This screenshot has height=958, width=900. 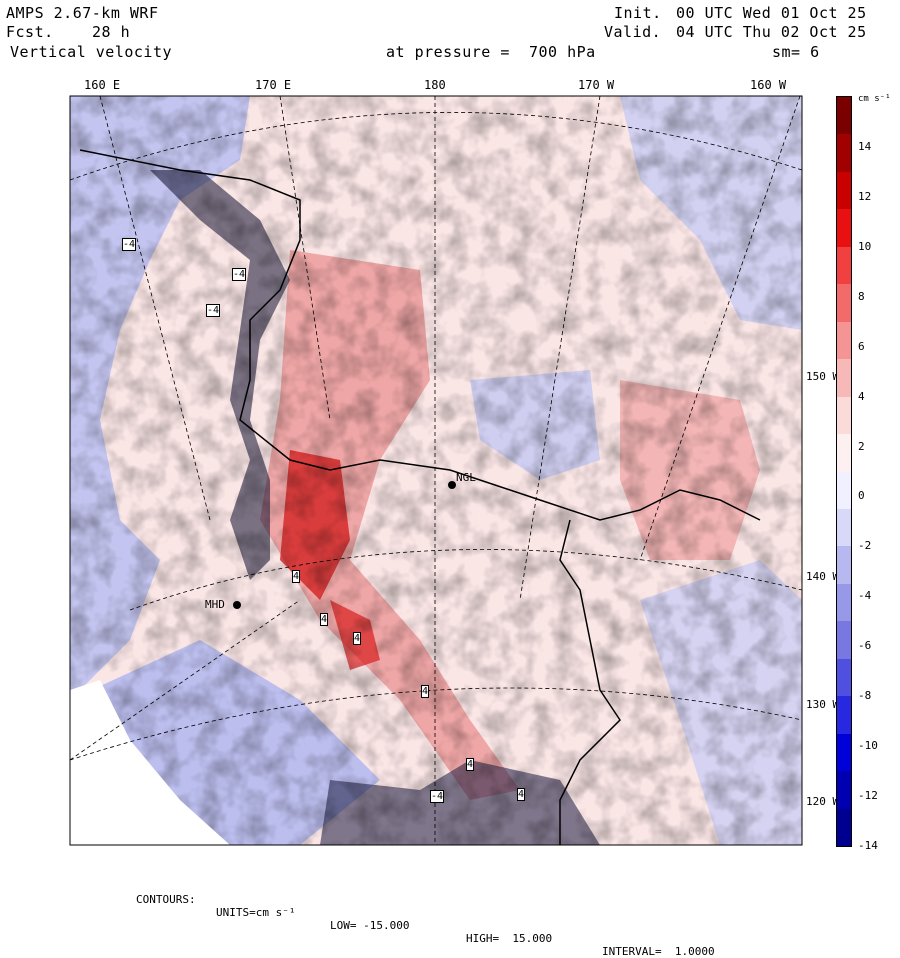 I want to click on colorbar-tick-label: 12, so click(x=865, y=196).